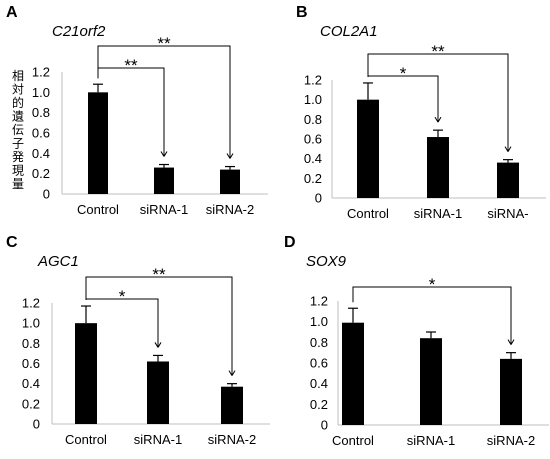 This screenshot has height=459, width=550. Describe the element at coordinates (507, 213) in the screenshot. I see `x-tick-label: siRNA-` at that location.